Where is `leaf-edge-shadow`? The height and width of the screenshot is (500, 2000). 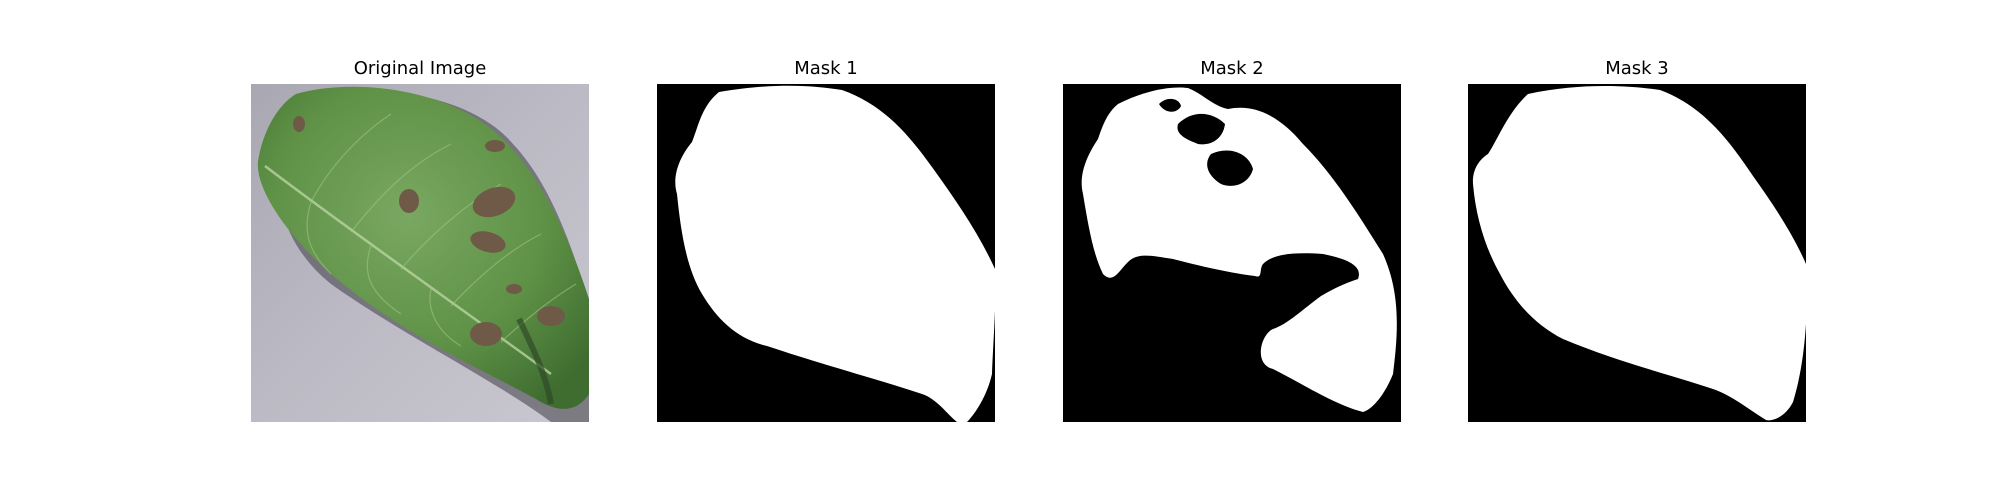
leaf-edge-shadow is located at coordinates (535, 361).